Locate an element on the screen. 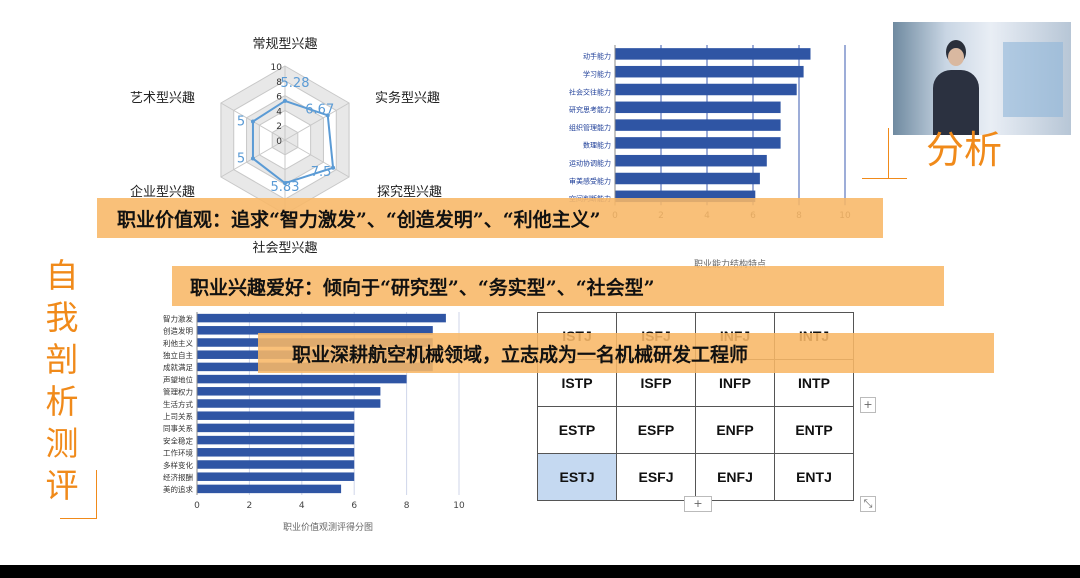  radar-axis-label: 常规型兴趣 is located at coordinates (284, 44).